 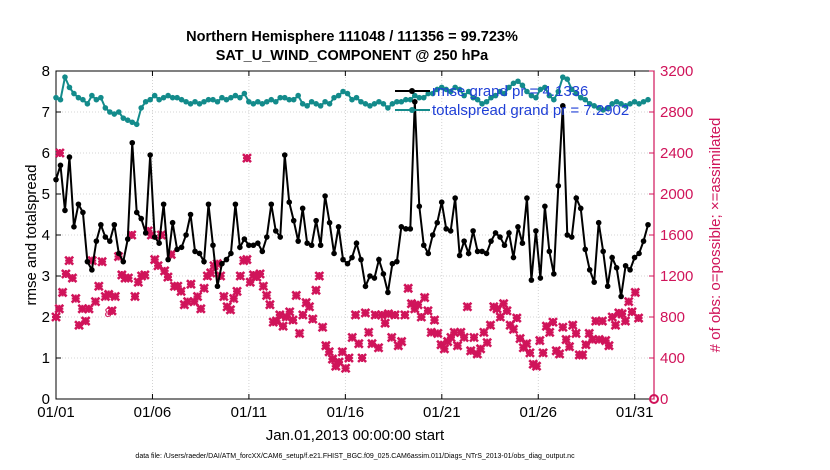 I want to click on y-axis-label: rmse and totalspread, so click(x=31, y=235).